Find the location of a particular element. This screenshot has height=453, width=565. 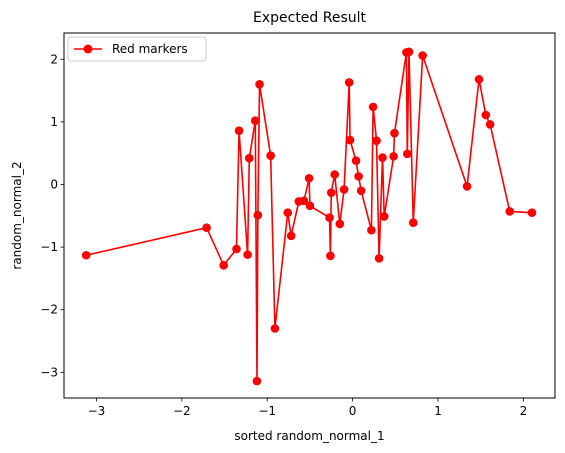

x-tick-label: −2 is located at coordinates (182, 411).